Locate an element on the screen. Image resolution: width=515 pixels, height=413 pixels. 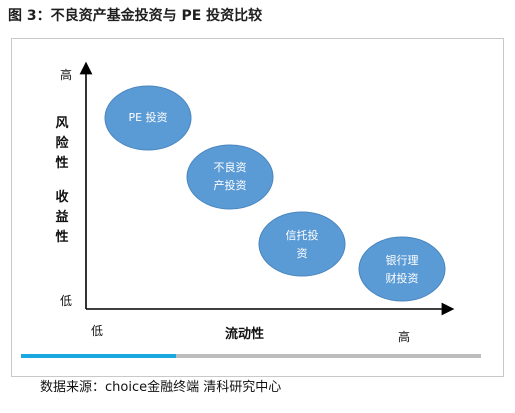
bubble-pe-investment is located at coordinates (148, 118).